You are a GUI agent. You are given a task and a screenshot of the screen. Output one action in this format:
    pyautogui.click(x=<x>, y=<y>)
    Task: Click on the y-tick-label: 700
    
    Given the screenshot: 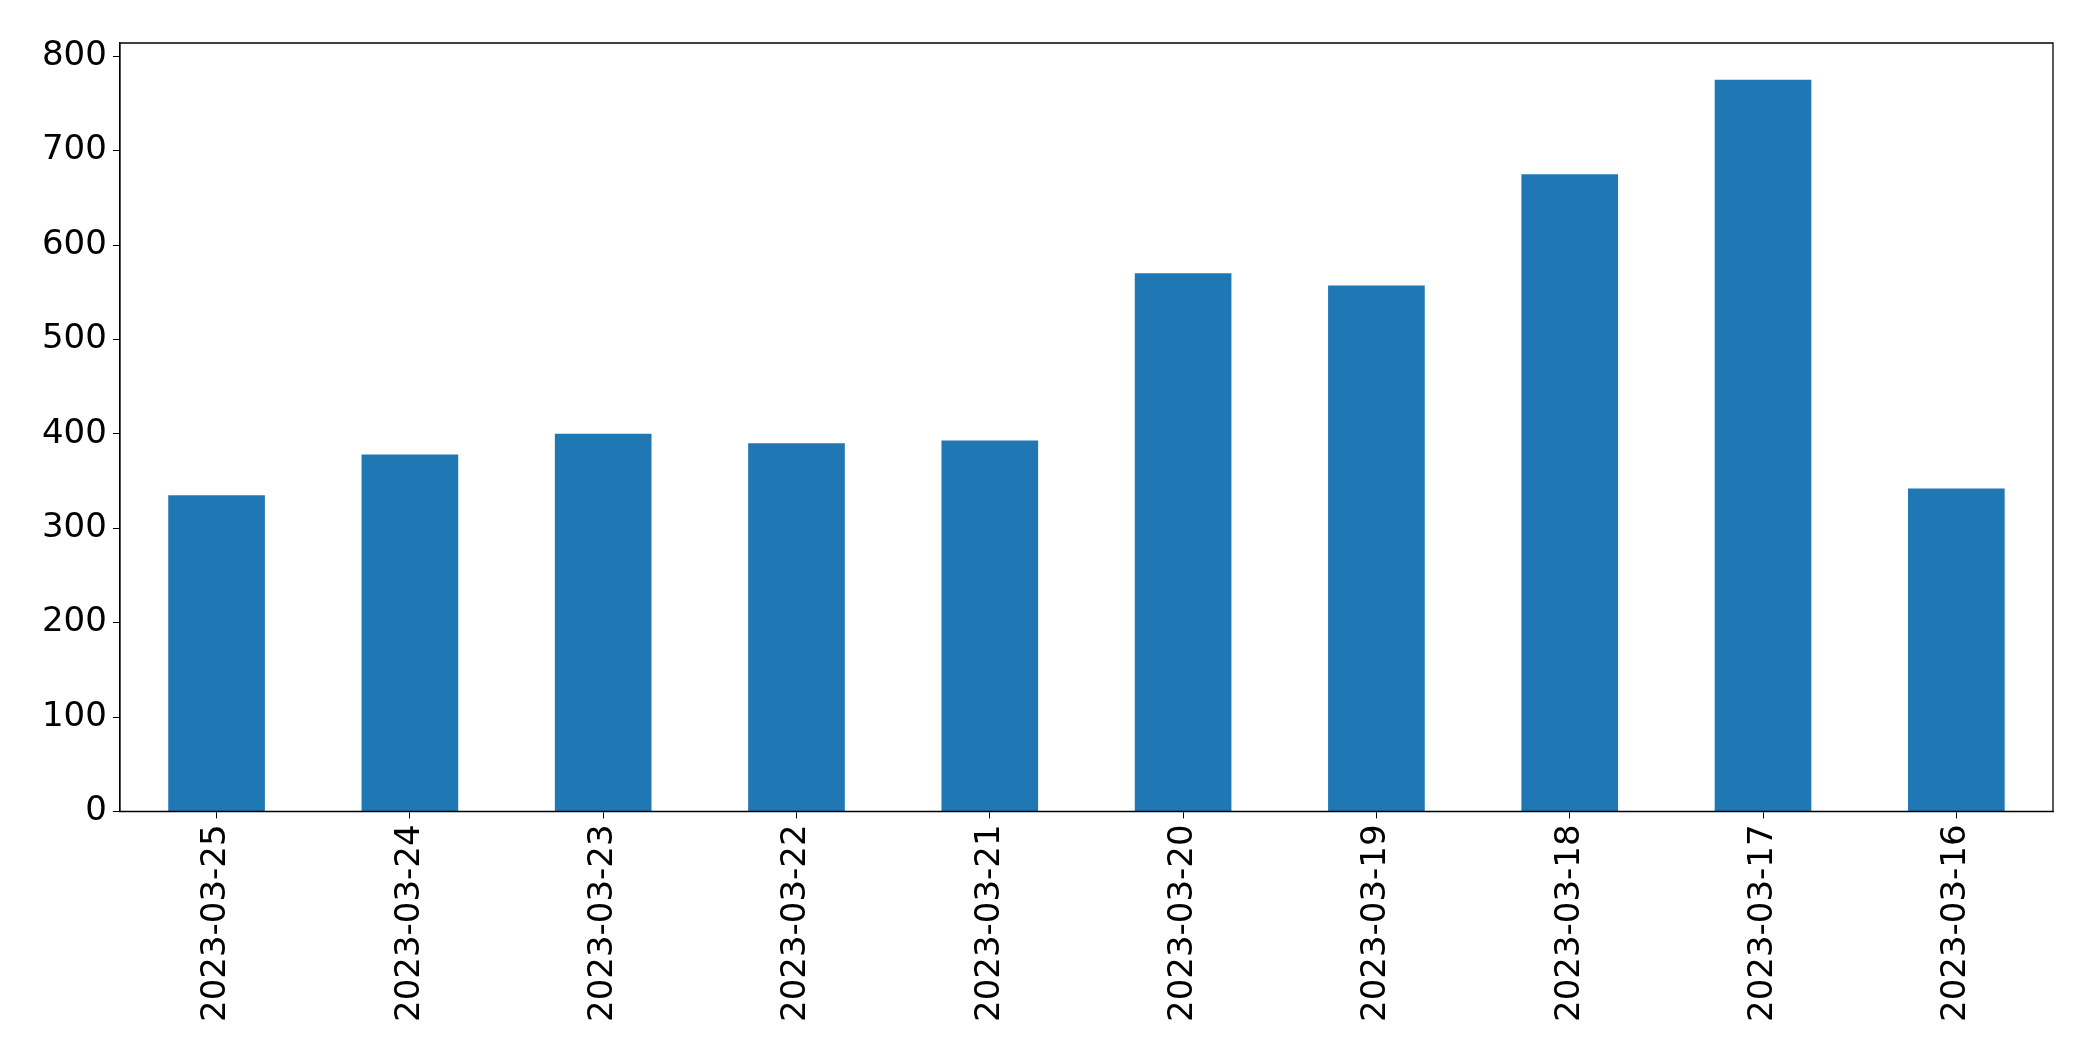 What is the action you would take?
    pyautogui.click(x=74, y=147)
    